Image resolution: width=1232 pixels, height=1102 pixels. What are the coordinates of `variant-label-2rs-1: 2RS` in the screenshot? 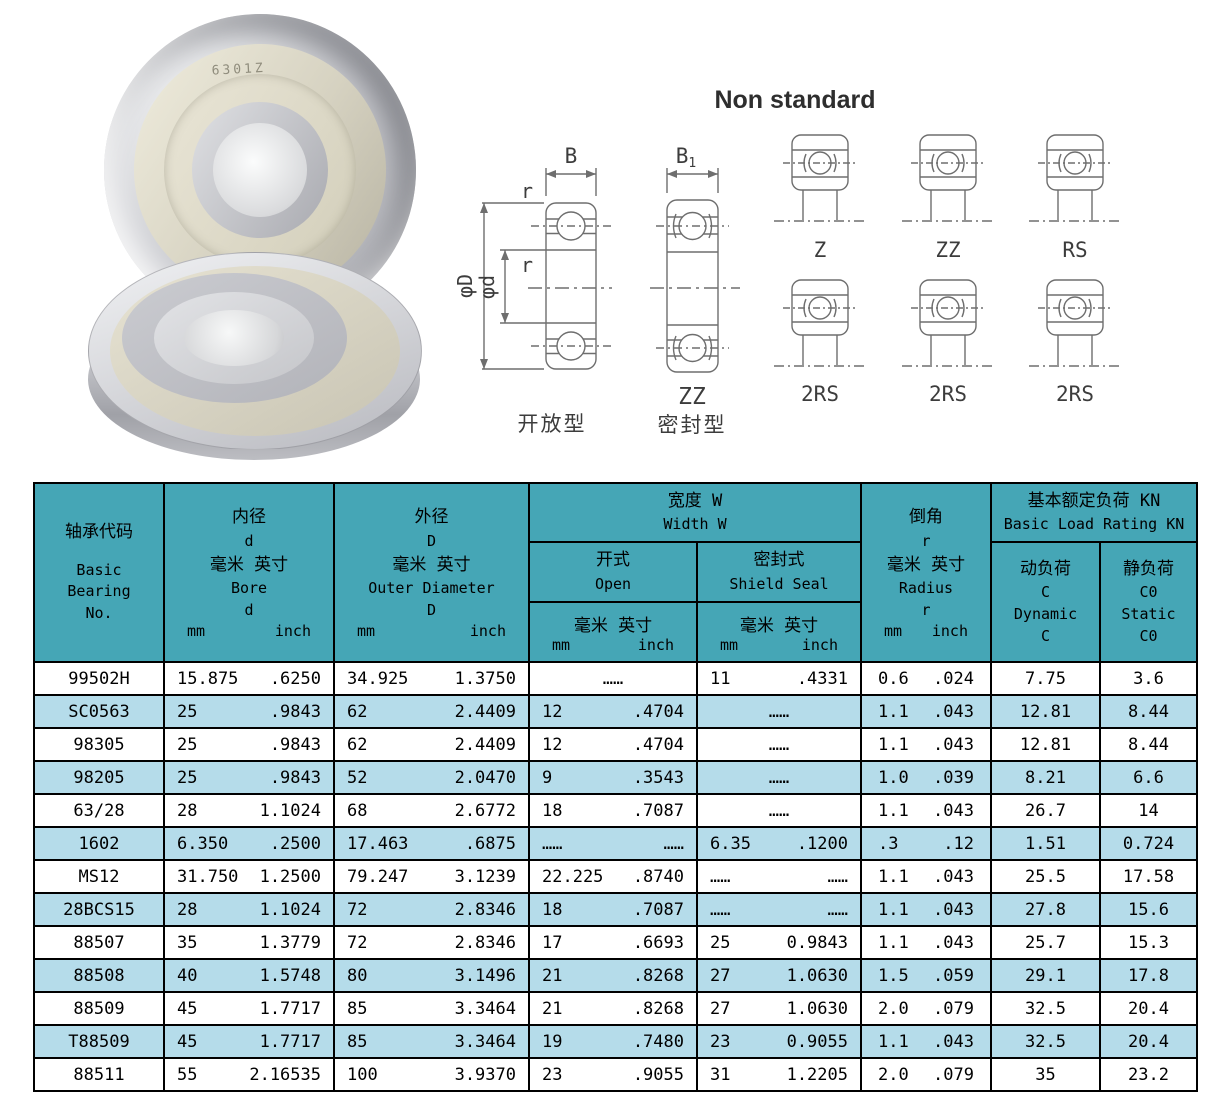 It's located at (820, 394).